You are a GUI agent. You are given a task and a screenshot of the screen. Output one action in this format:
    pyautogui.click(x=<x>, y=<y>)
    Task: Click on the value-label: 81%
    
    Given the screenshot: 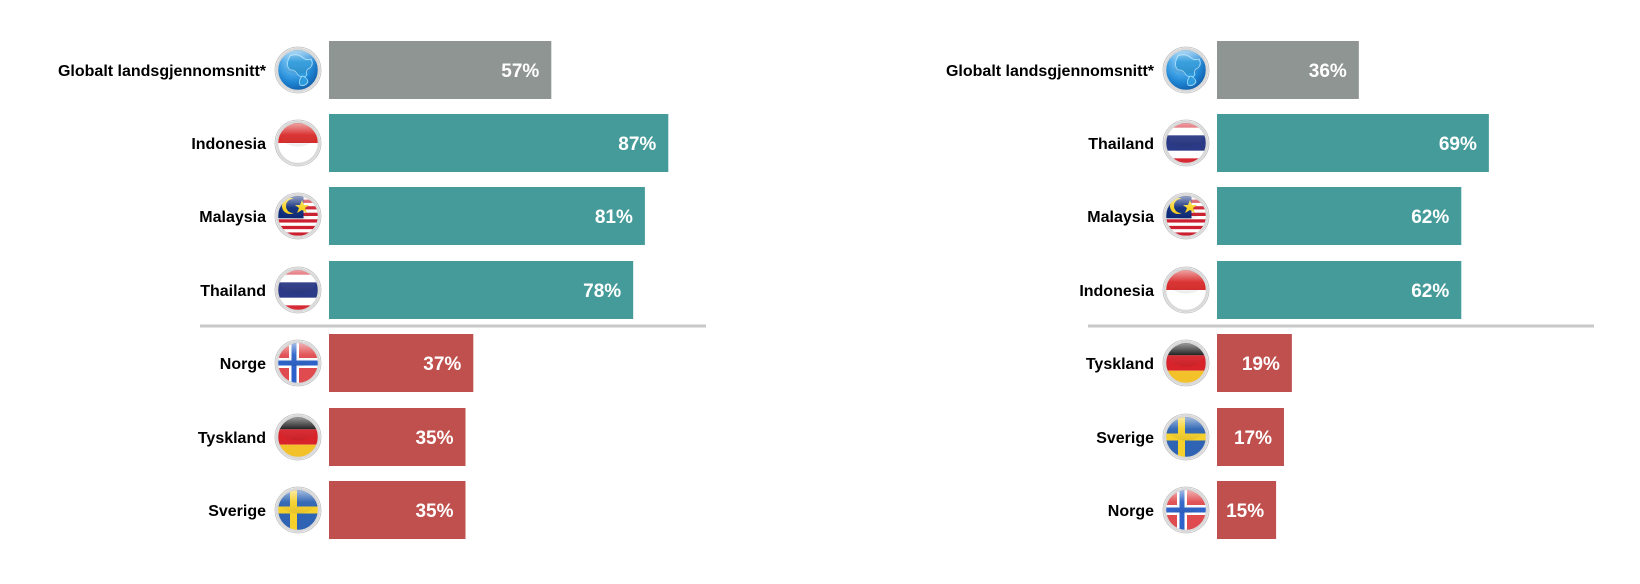 What is the action you would take?
    pyautogui.click(x=614, y=217)
    